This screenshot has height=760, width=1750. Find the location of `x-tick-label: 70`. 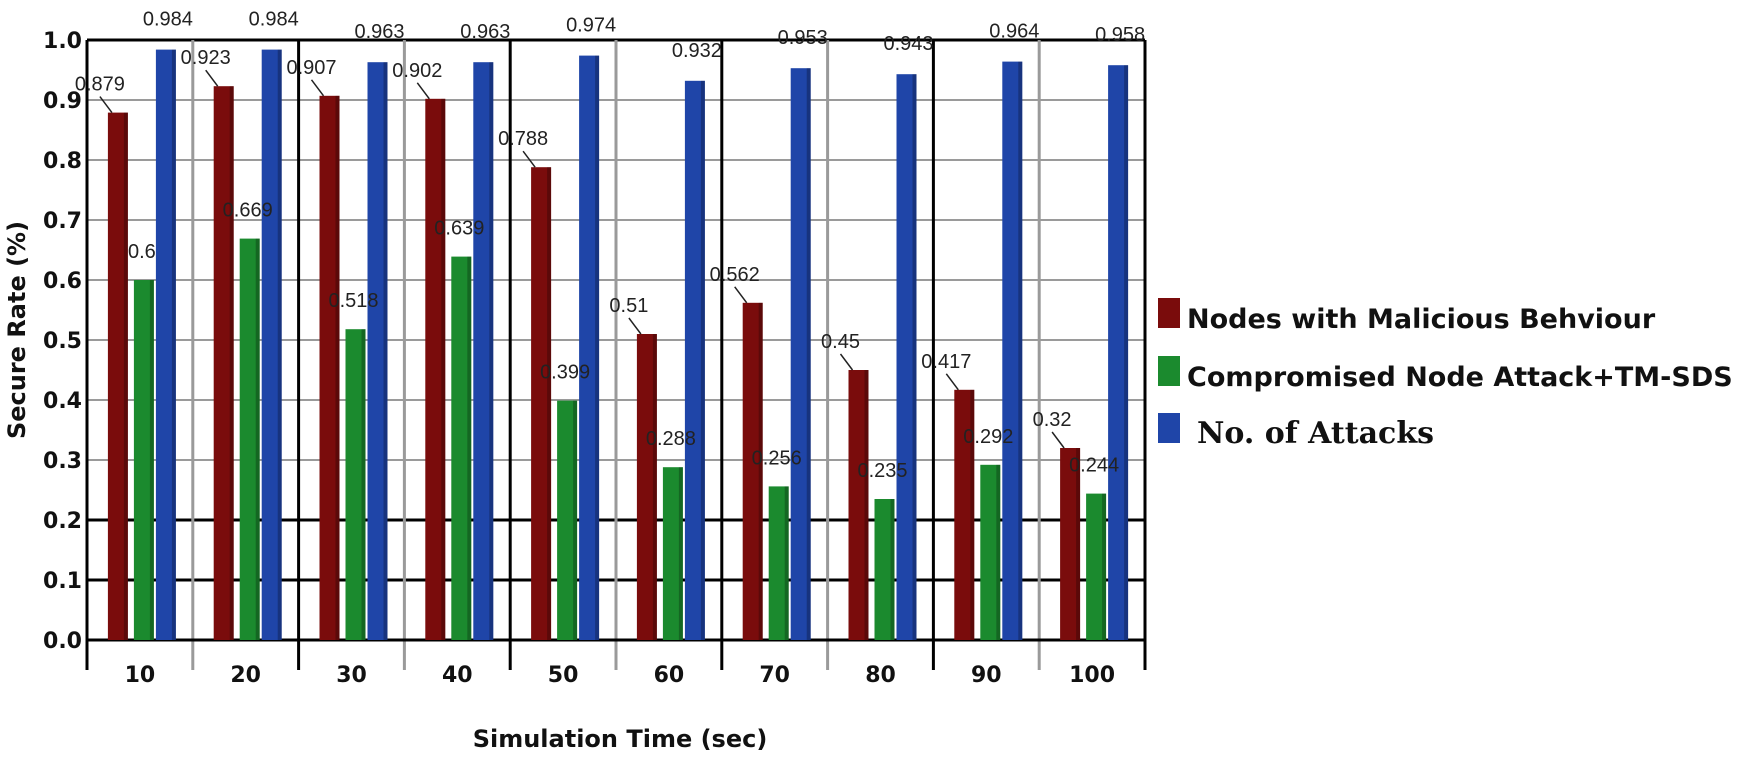

x-tick-label: 70 is located at coordinates (774, 675).